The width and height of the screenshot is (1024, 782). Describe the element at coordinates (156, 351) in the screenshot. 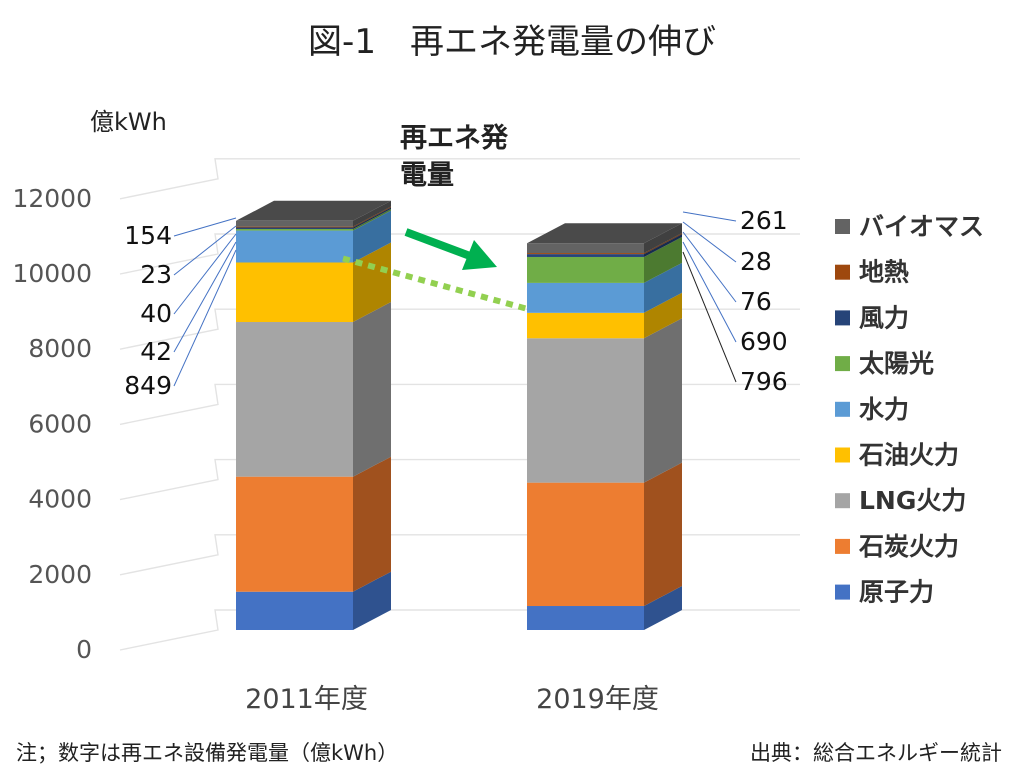

I see `data-label: 42` at that location.